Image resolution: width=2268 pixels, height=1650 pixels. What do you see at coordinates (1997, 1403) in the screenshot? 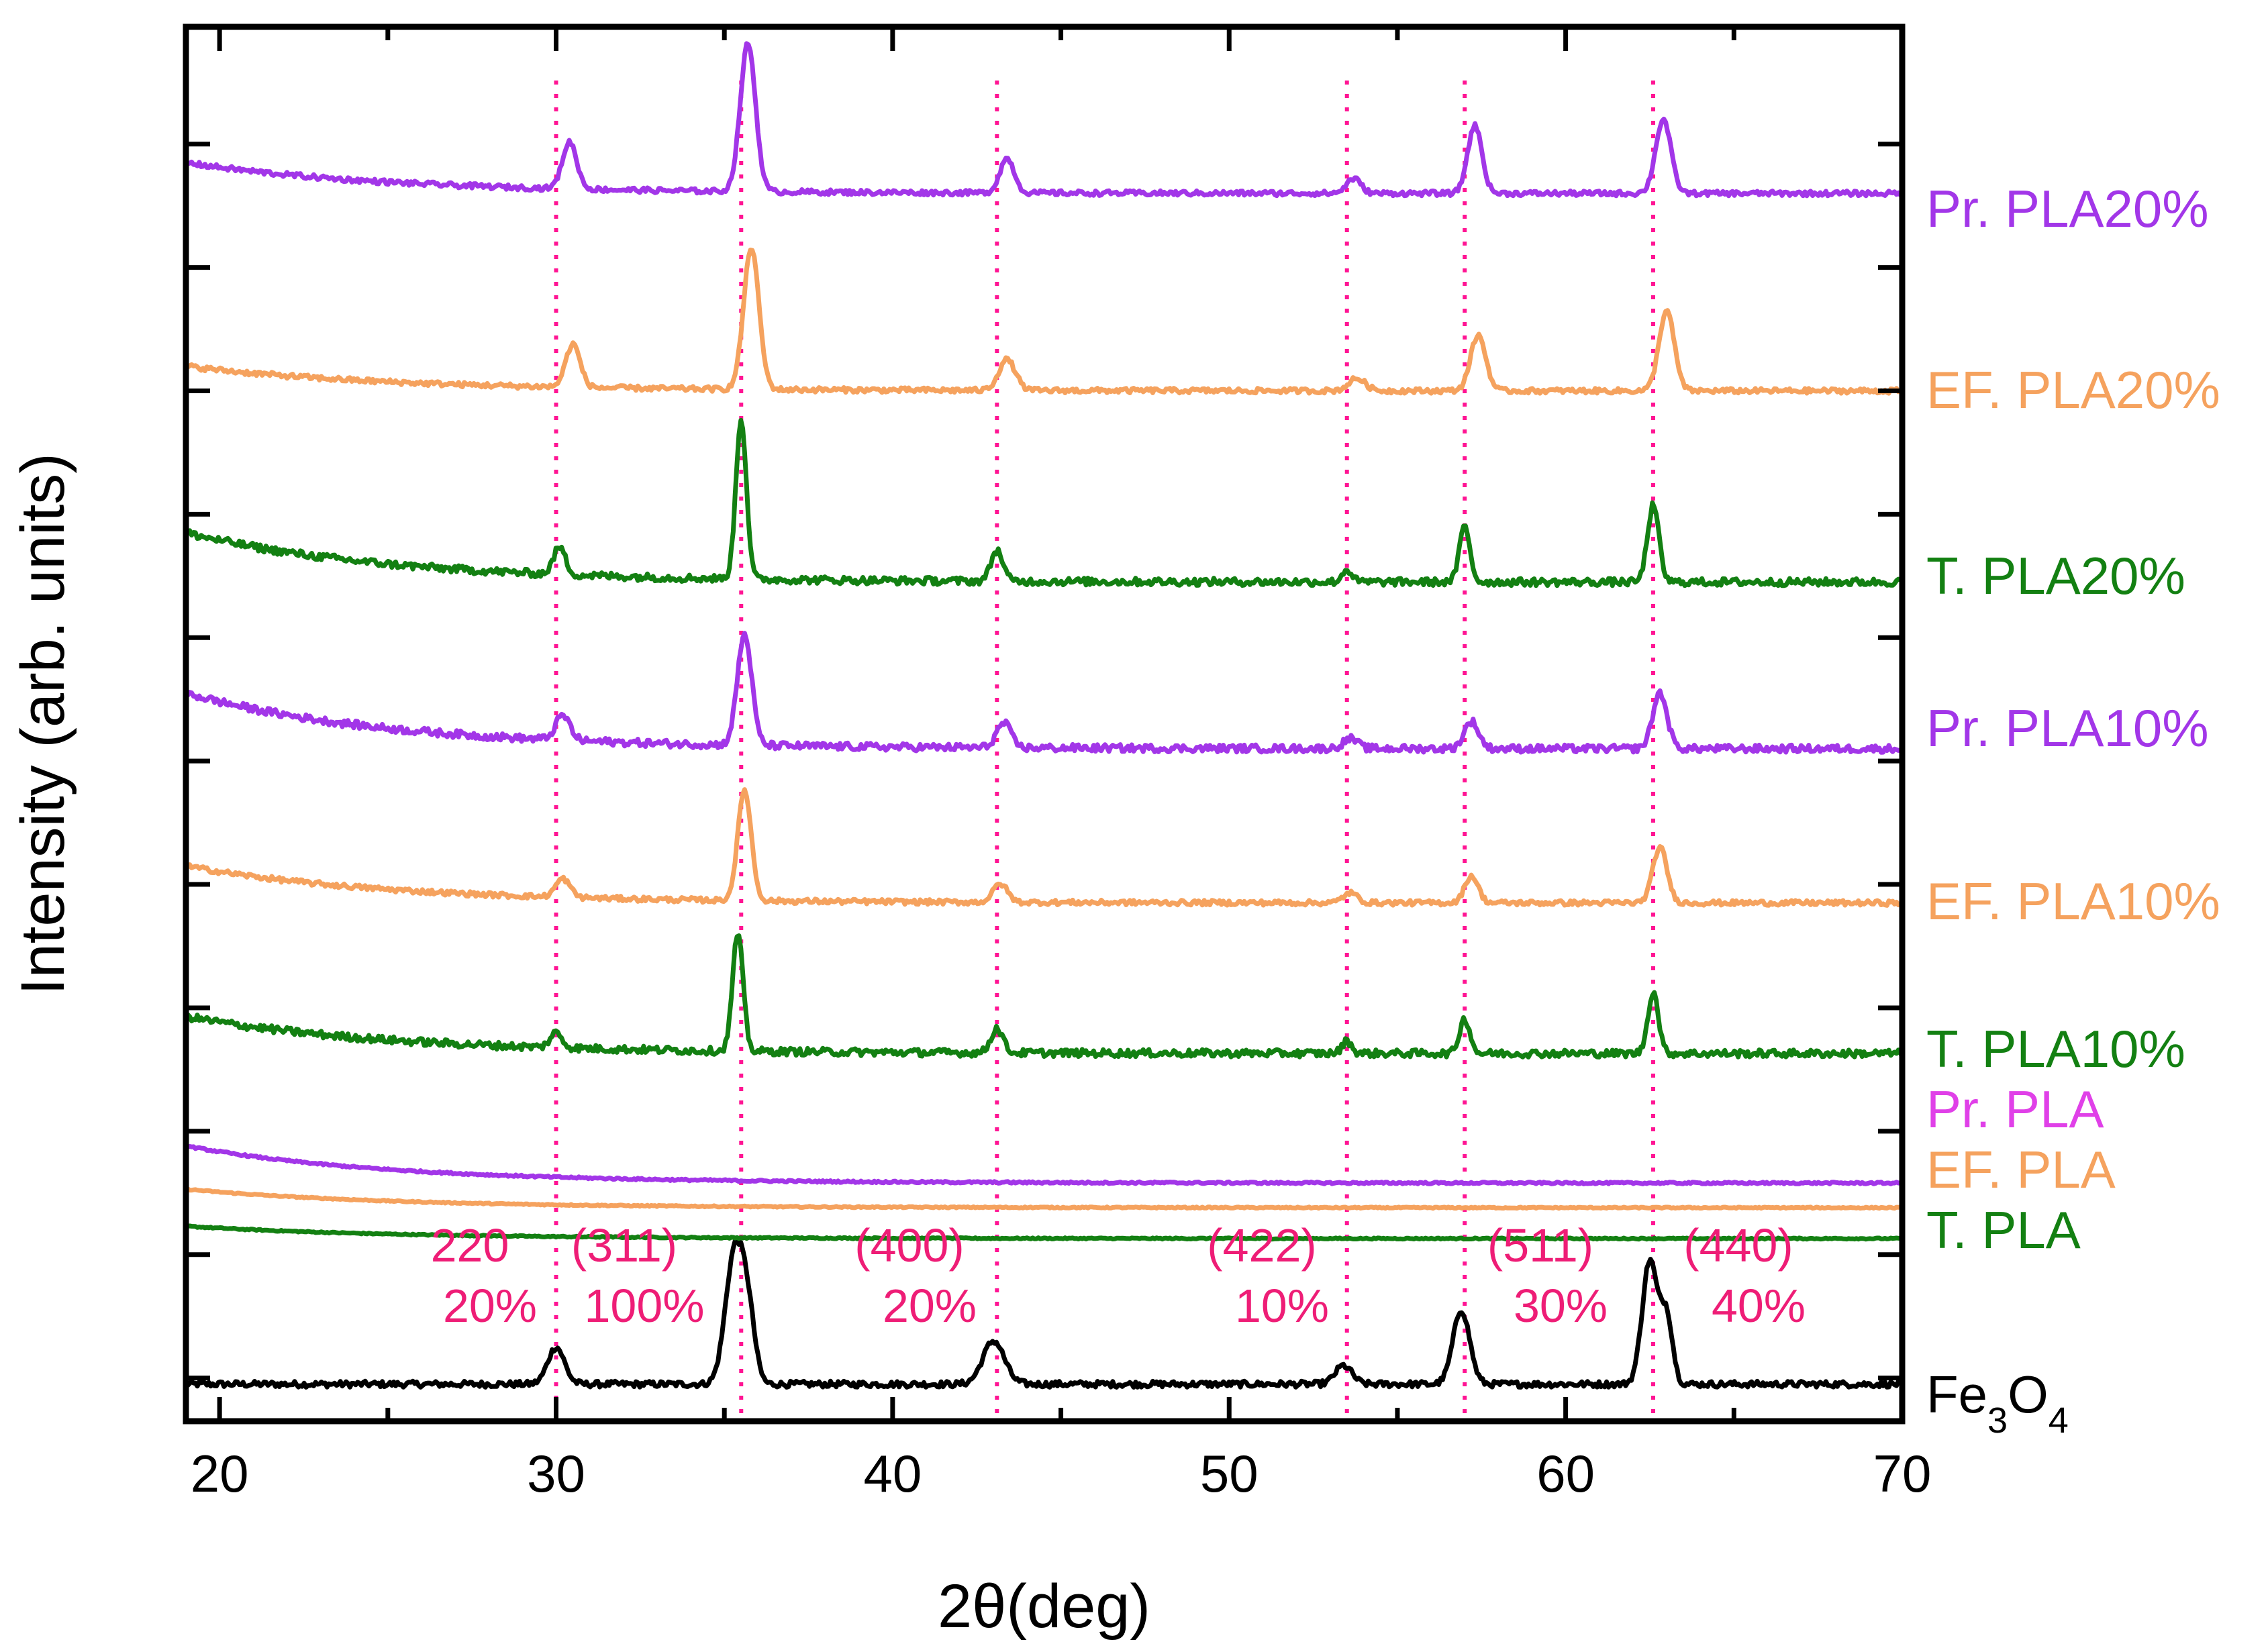
I see `series-label-0: Fe3O4` at bounding box center [1997, 1403].